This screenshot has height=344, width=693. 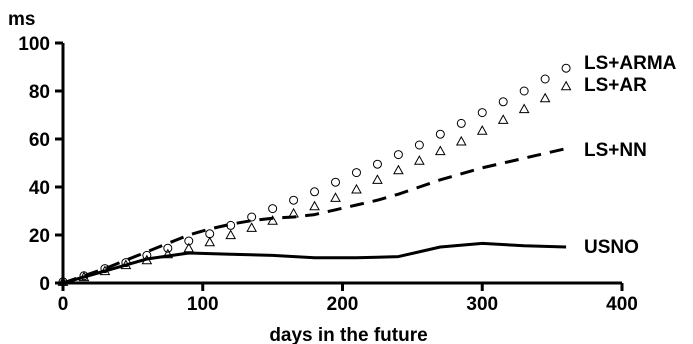 I want to click on y-tick-label: 80, so click(x=39, y=92).